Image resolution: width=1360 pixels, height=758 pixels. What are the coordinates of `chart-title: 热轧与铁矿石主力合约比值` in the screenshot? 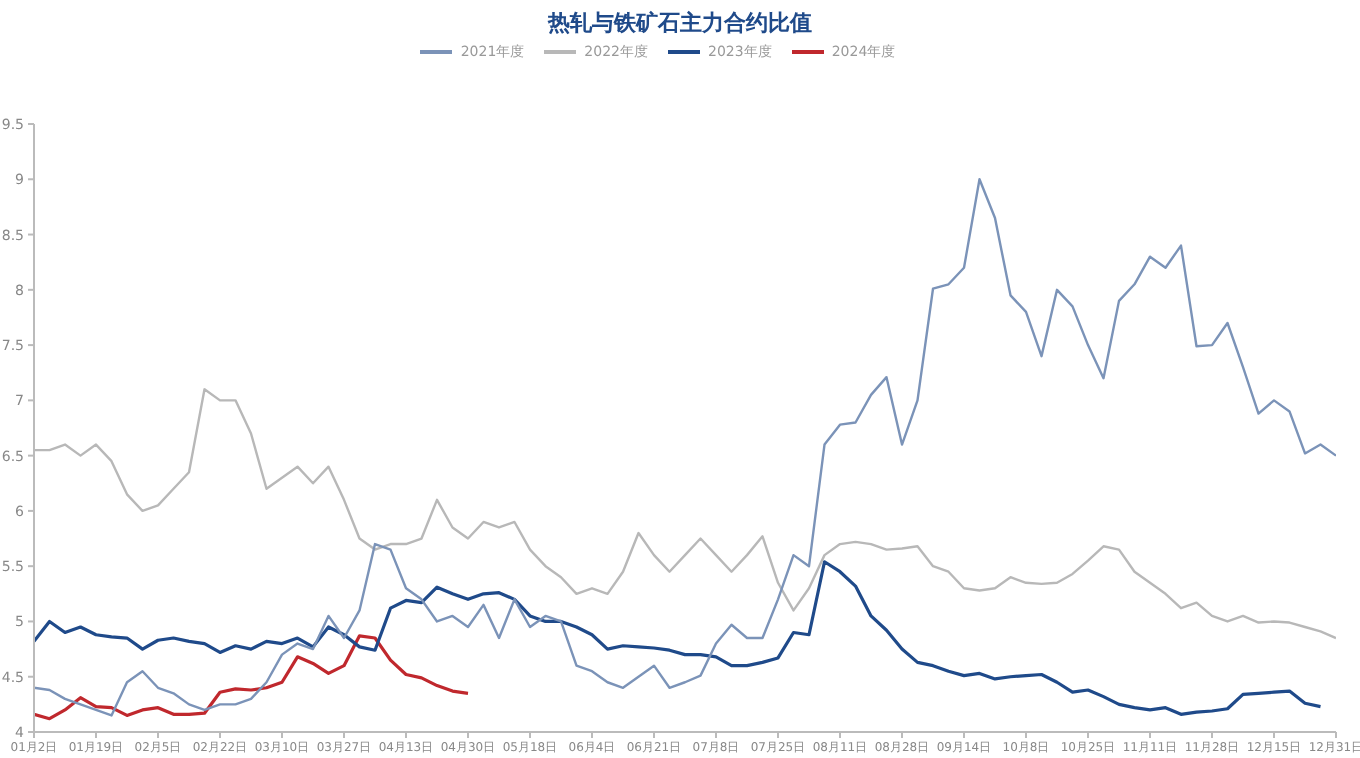 It's located at (679, 23).